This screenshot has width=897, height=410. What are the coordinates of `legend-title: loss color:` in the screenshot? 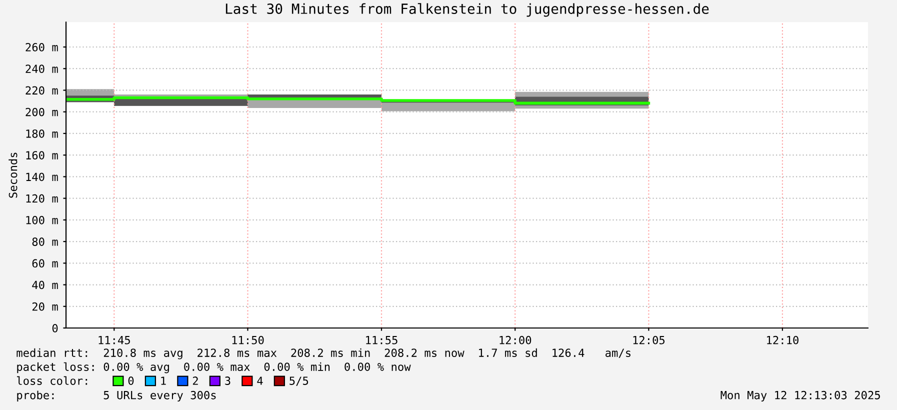 It's located at (52, 380).